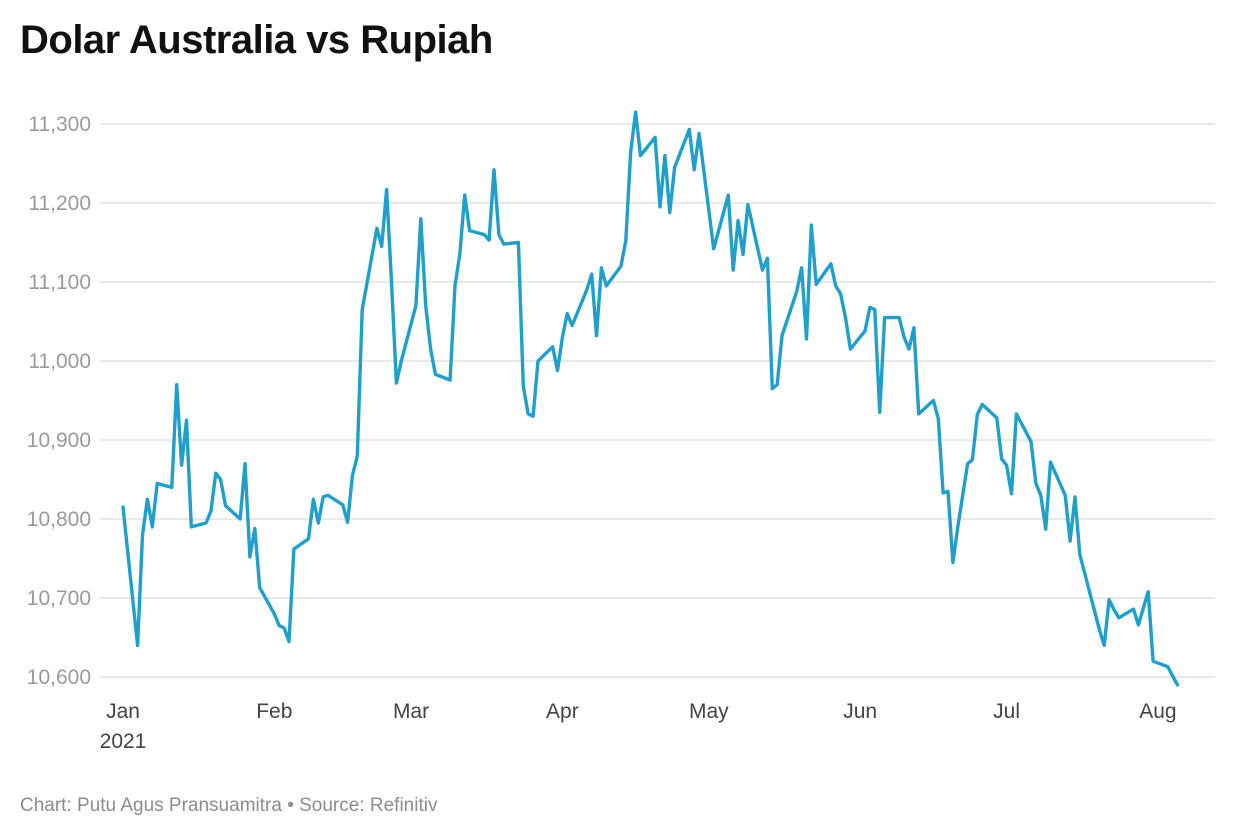  I want to click on y-tick-label: 11,000, so click(59, 361).